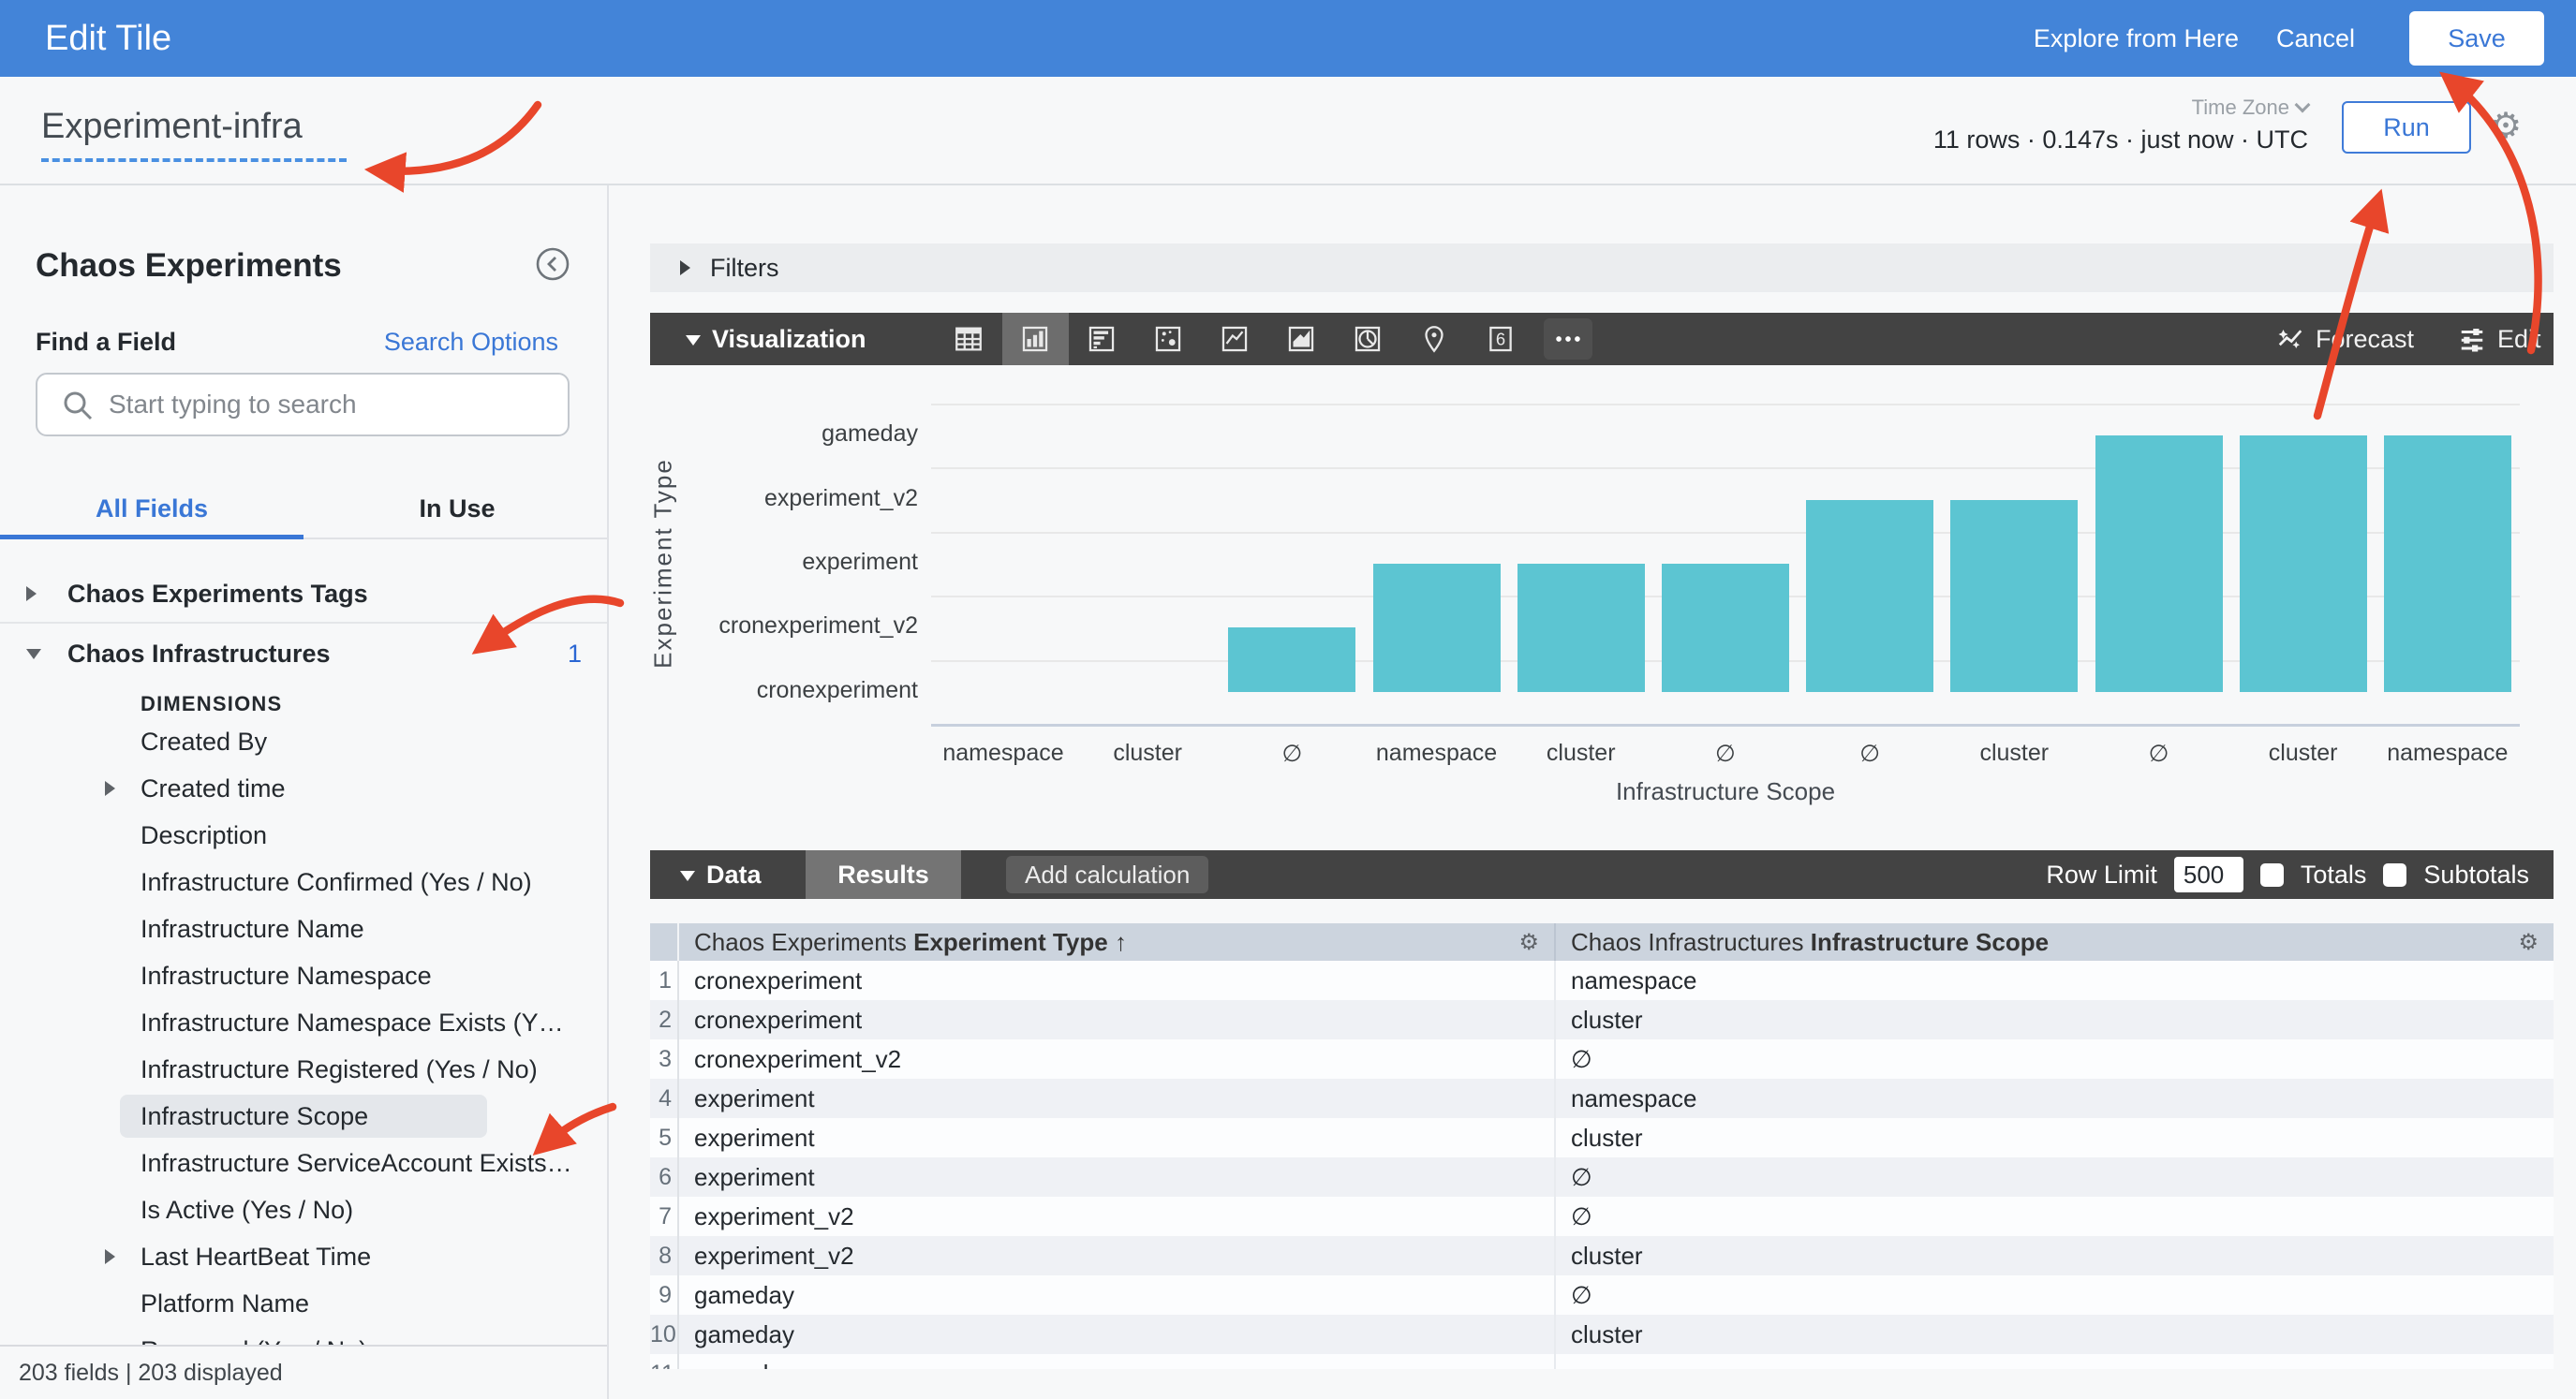  I want to click on tree-item-infrastructure-confirmed-yes-no: Infrastructure Confirmed (Yes / No), so click(303, 883).